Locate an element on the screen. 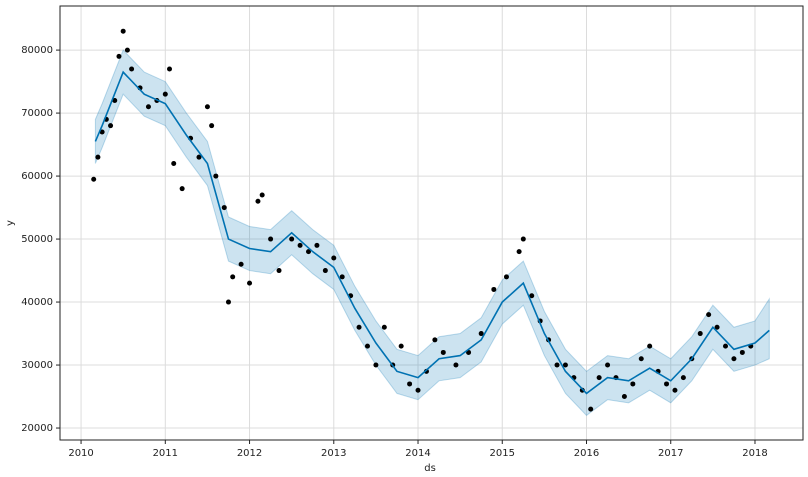 The height and width of the screenshot is (477, 808). x-axis-label: ds is located at coordinates (430, 468).